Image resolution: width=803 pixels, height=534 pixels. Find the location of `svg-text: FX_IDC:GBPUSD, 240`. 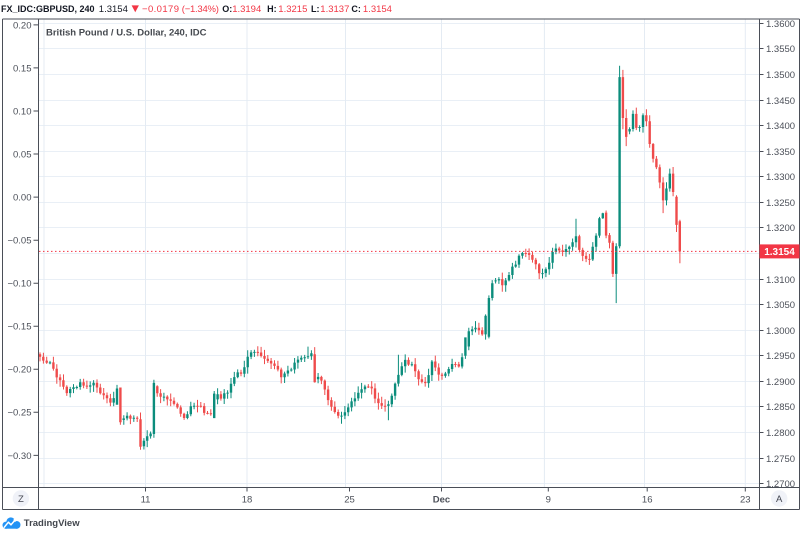

svg-text: FX_IDC:GBPUSD, 240 is located at coordinates (48, 9).